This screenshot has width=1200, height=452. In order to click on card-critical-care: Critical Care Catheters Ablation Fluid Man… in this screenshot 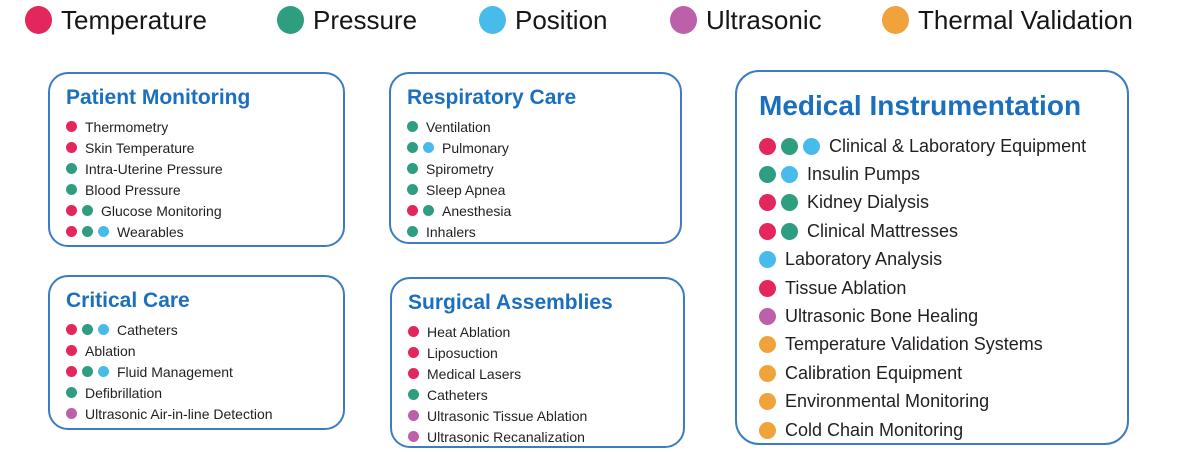, I will do `click(196, 352)`.